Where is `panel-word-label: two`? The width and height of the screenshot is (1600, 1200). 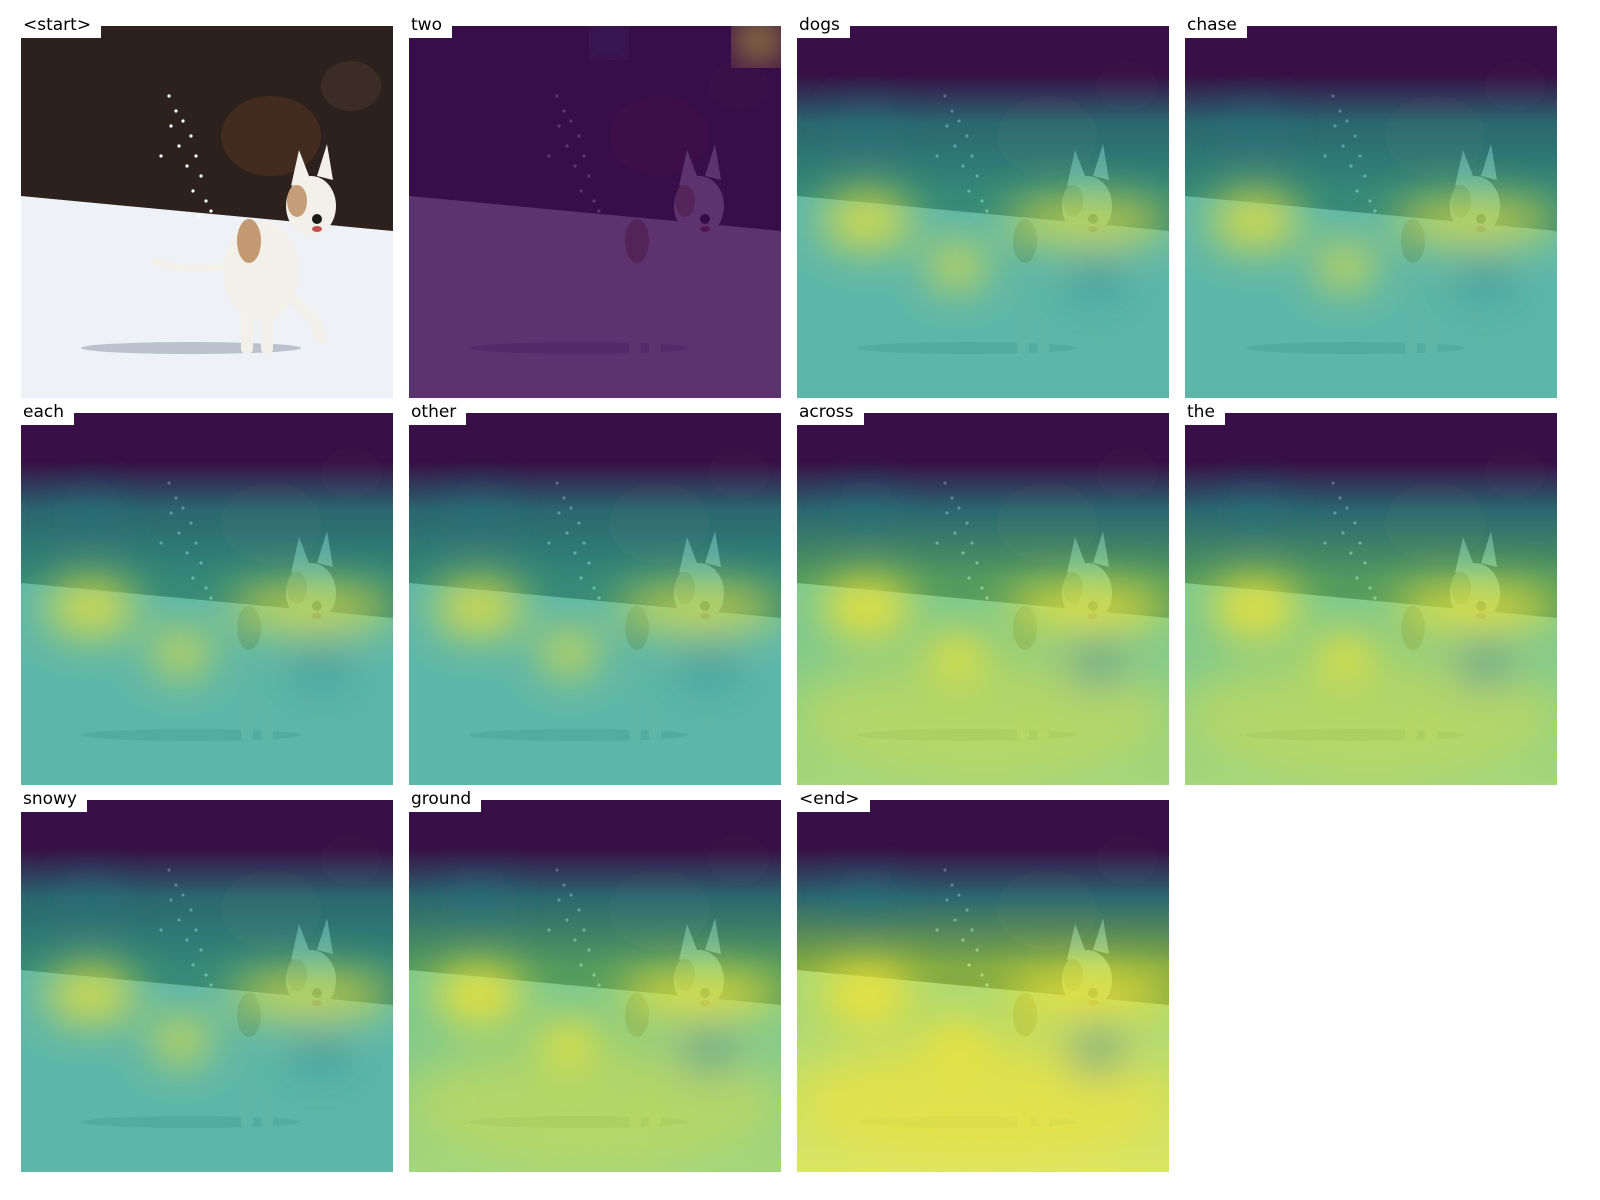
panel-word-label: two is located at coordinates (430, 25).